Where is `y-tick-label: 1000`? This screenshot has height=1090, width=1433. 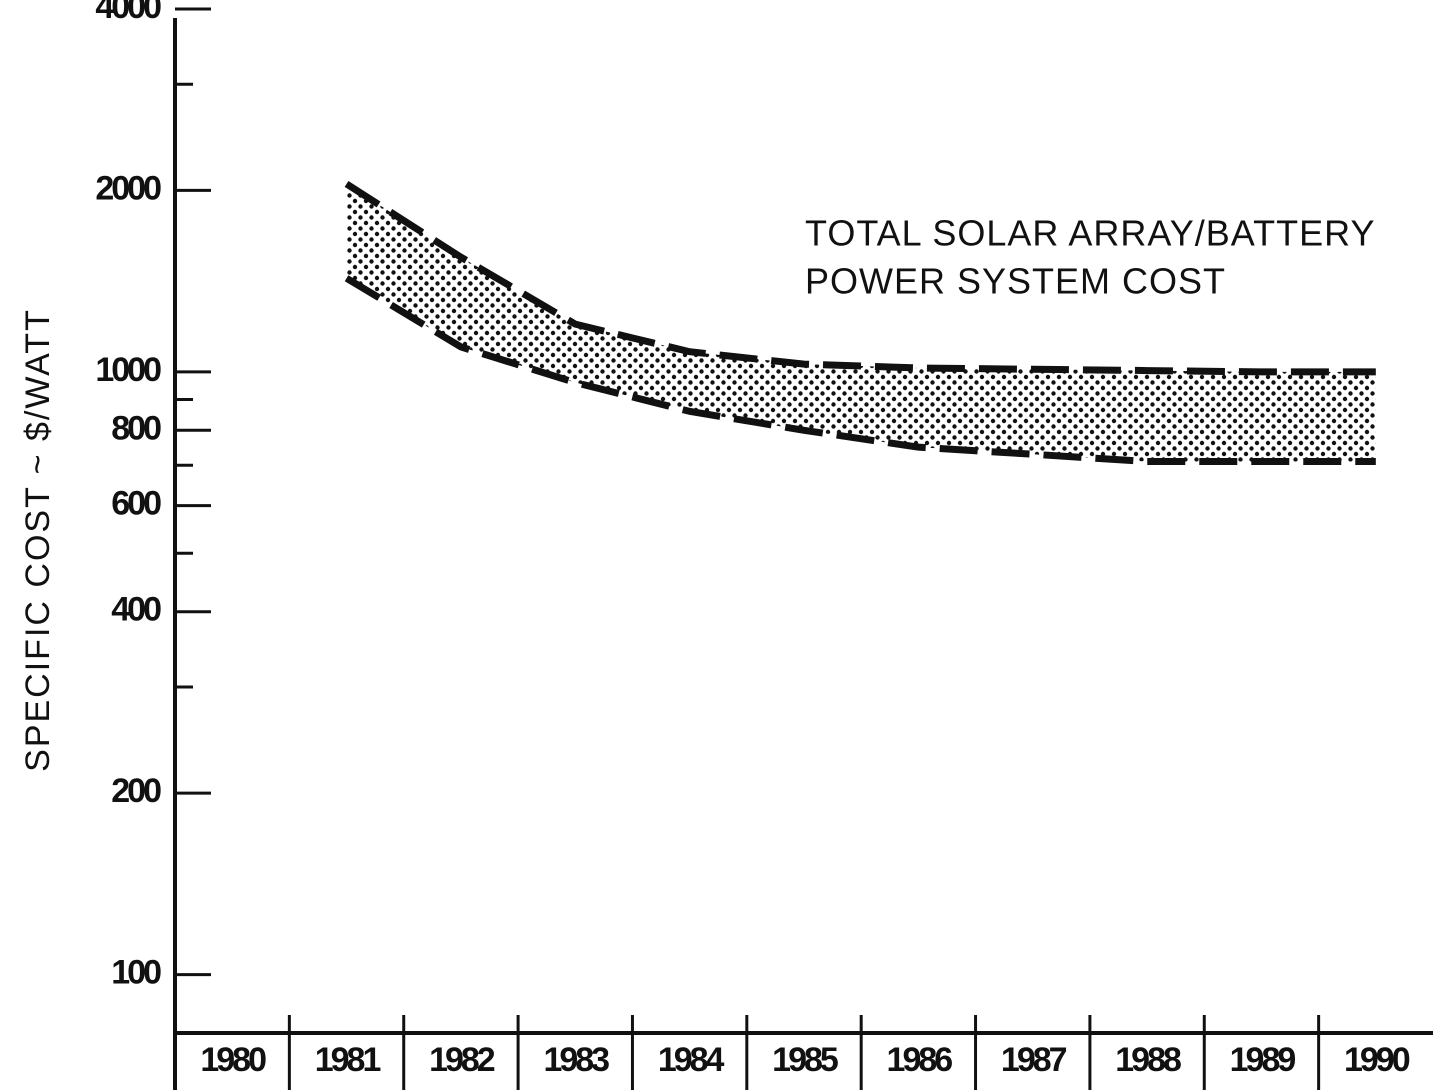
y-tick-label: 1000 is located at coordinates (128, 370).